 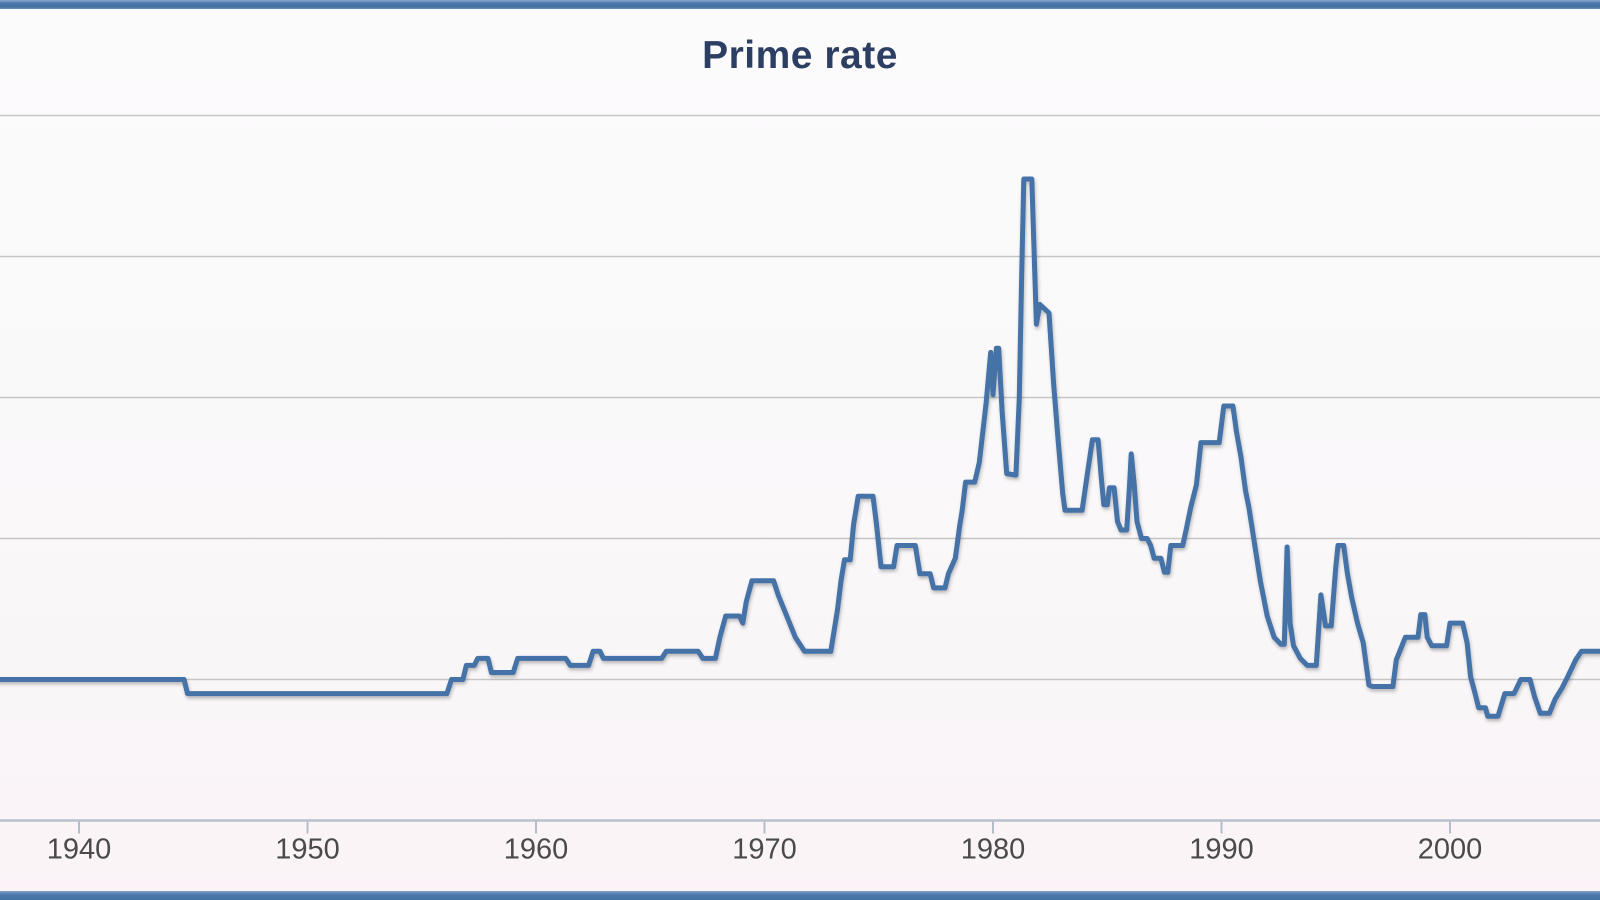 I want to click on x-axis-label-1940: 1940, so click(x=79, y=850).